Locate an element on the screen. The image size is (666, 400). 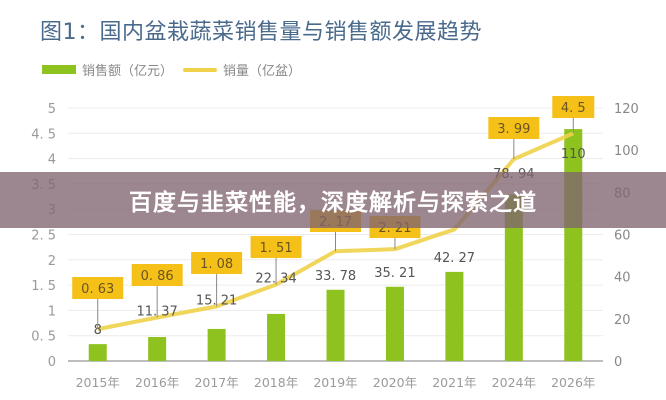
bar-value-label: 42. 27 is located at coordinates (454, 258).